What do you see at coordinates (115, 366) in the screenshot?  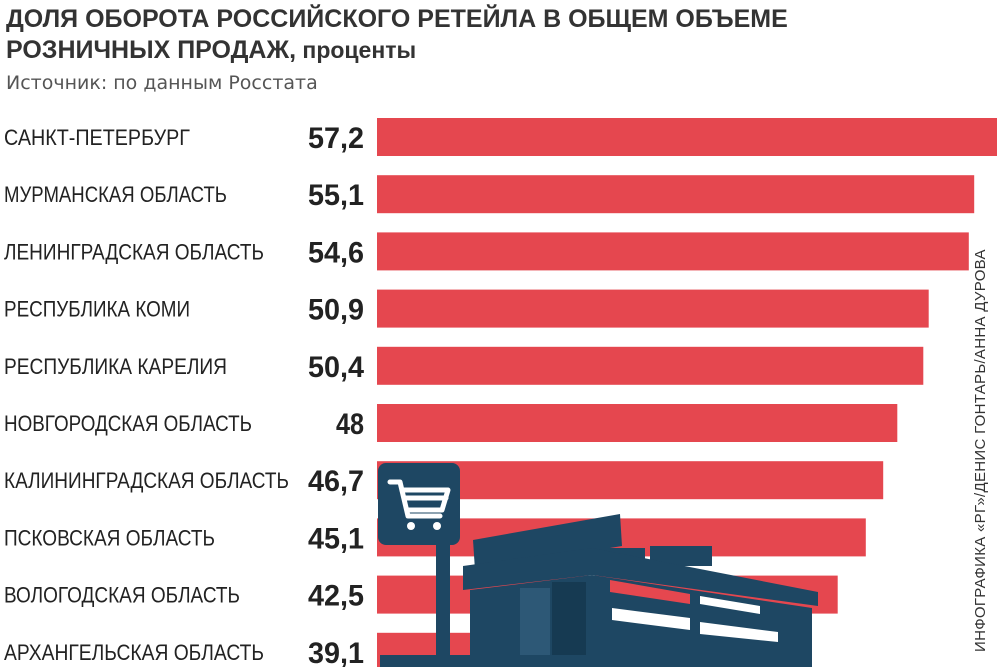 I see `category-label: РЕСПУБЛИКА КАРЕЛИЯ` at bounding box center [115, 366].